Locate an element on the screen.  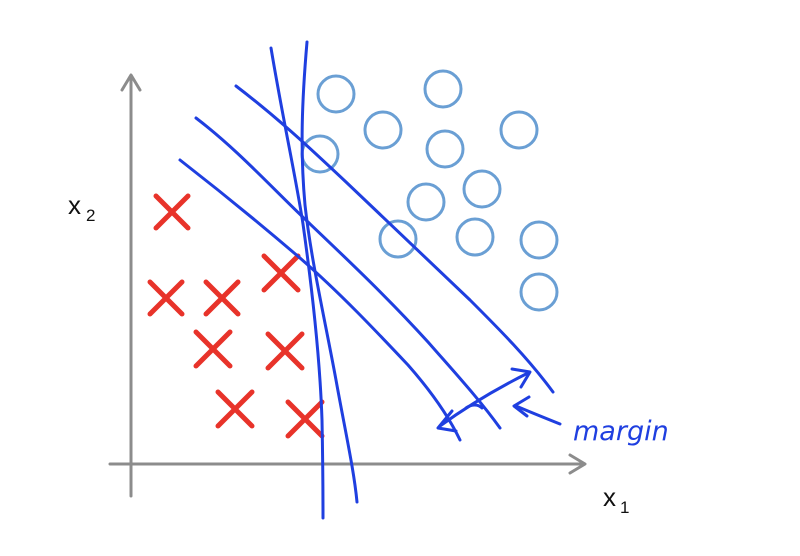
annotation-pointer is located at coordinates (537, 410).